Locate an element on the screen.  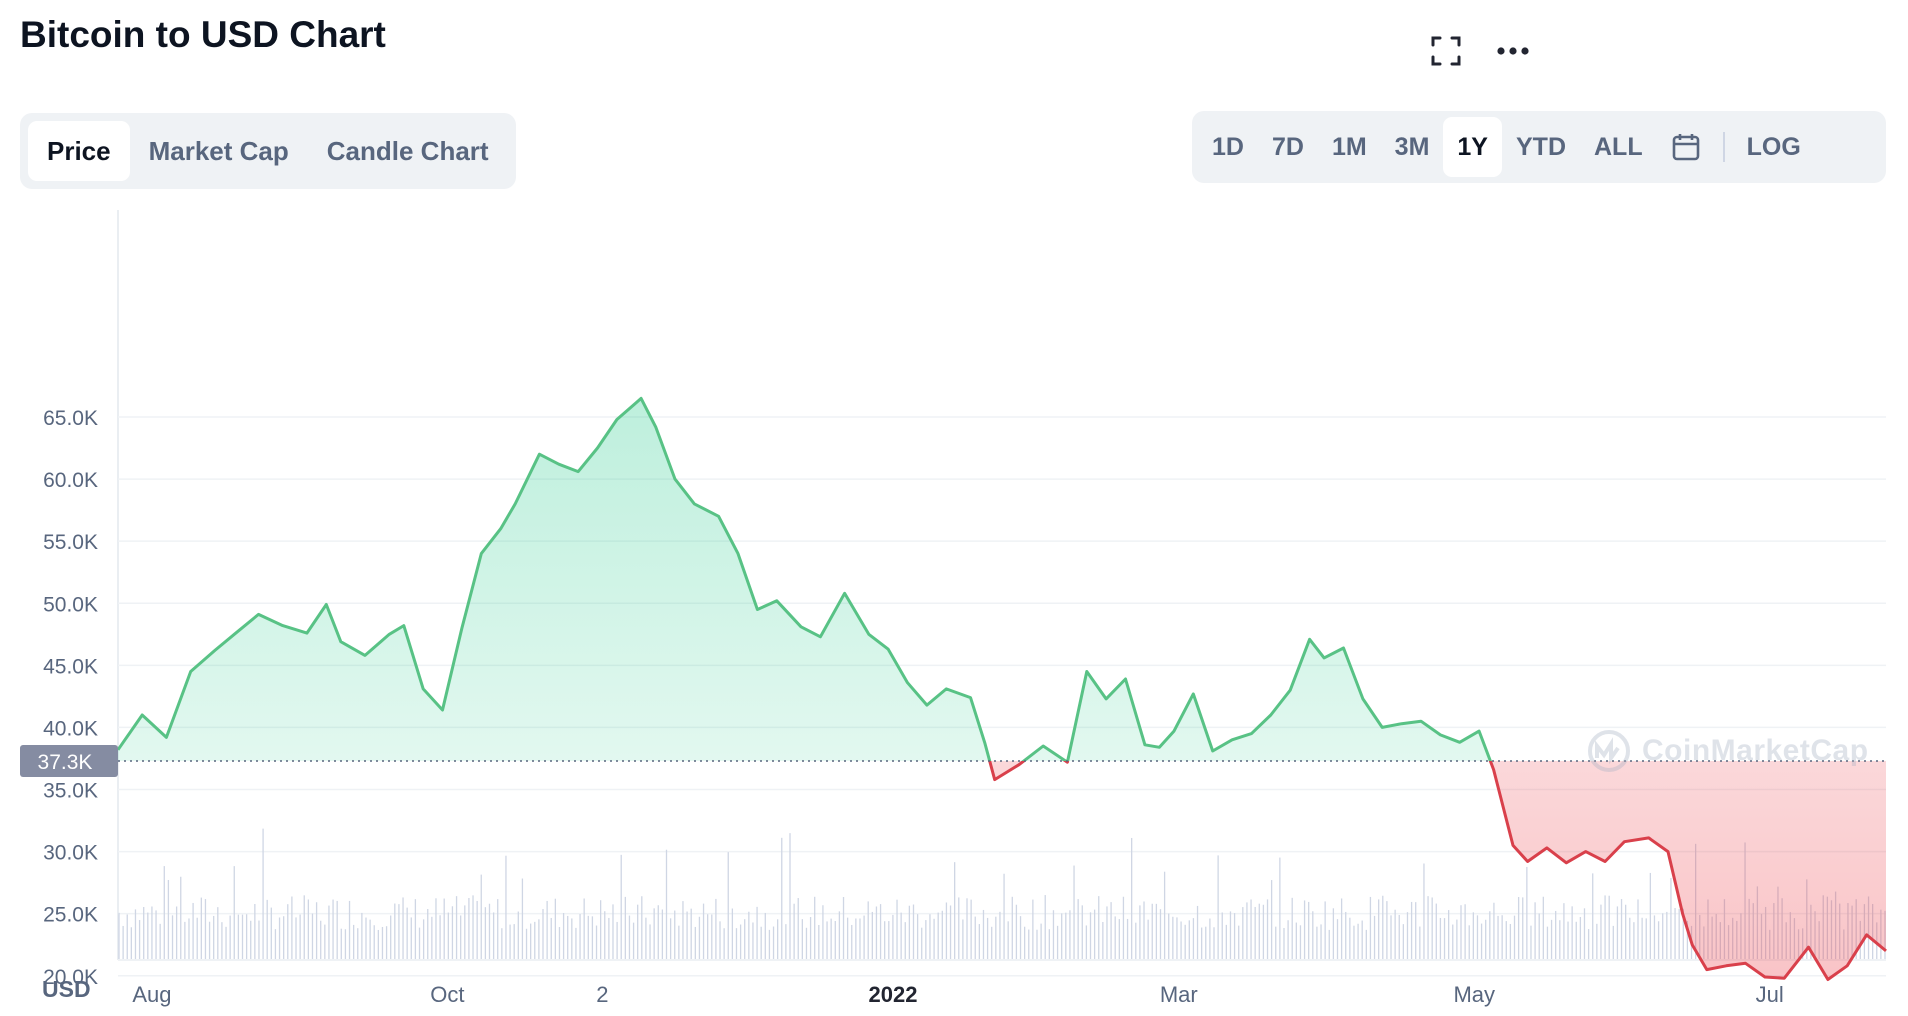
y-tick-label: 40.0K is located at coordinates (70, 728).